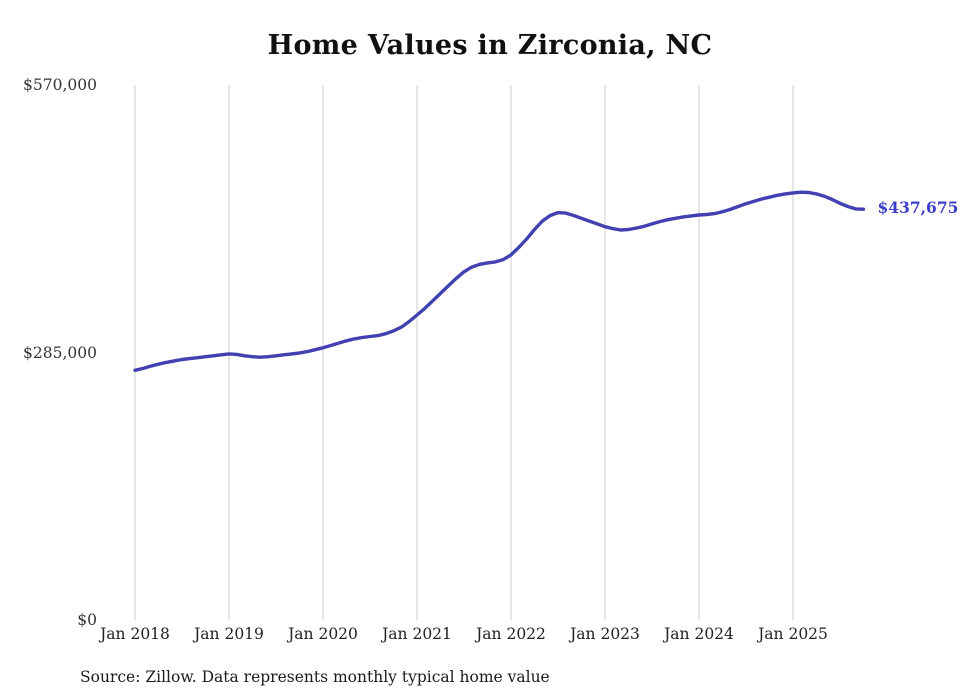 This screenshot has width=980, height=699. I want to click on x-axis-tick-label: Jan 2022, so click(511, 634).